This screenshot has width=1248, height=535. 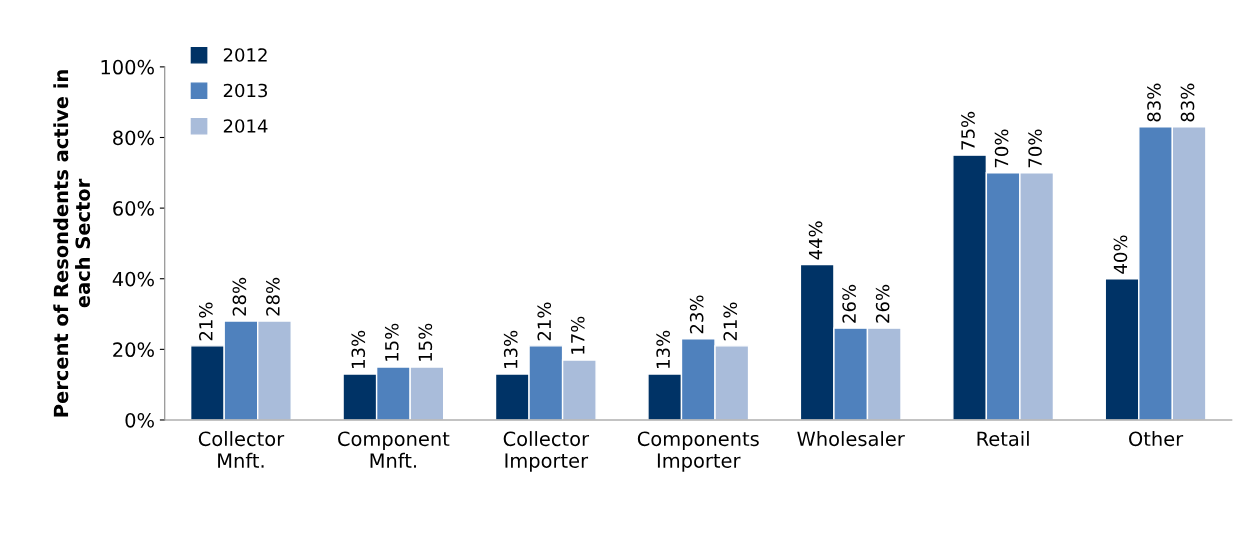 I want to click on x-tick-label: Collector Mnft., so click(x=241, y=449).